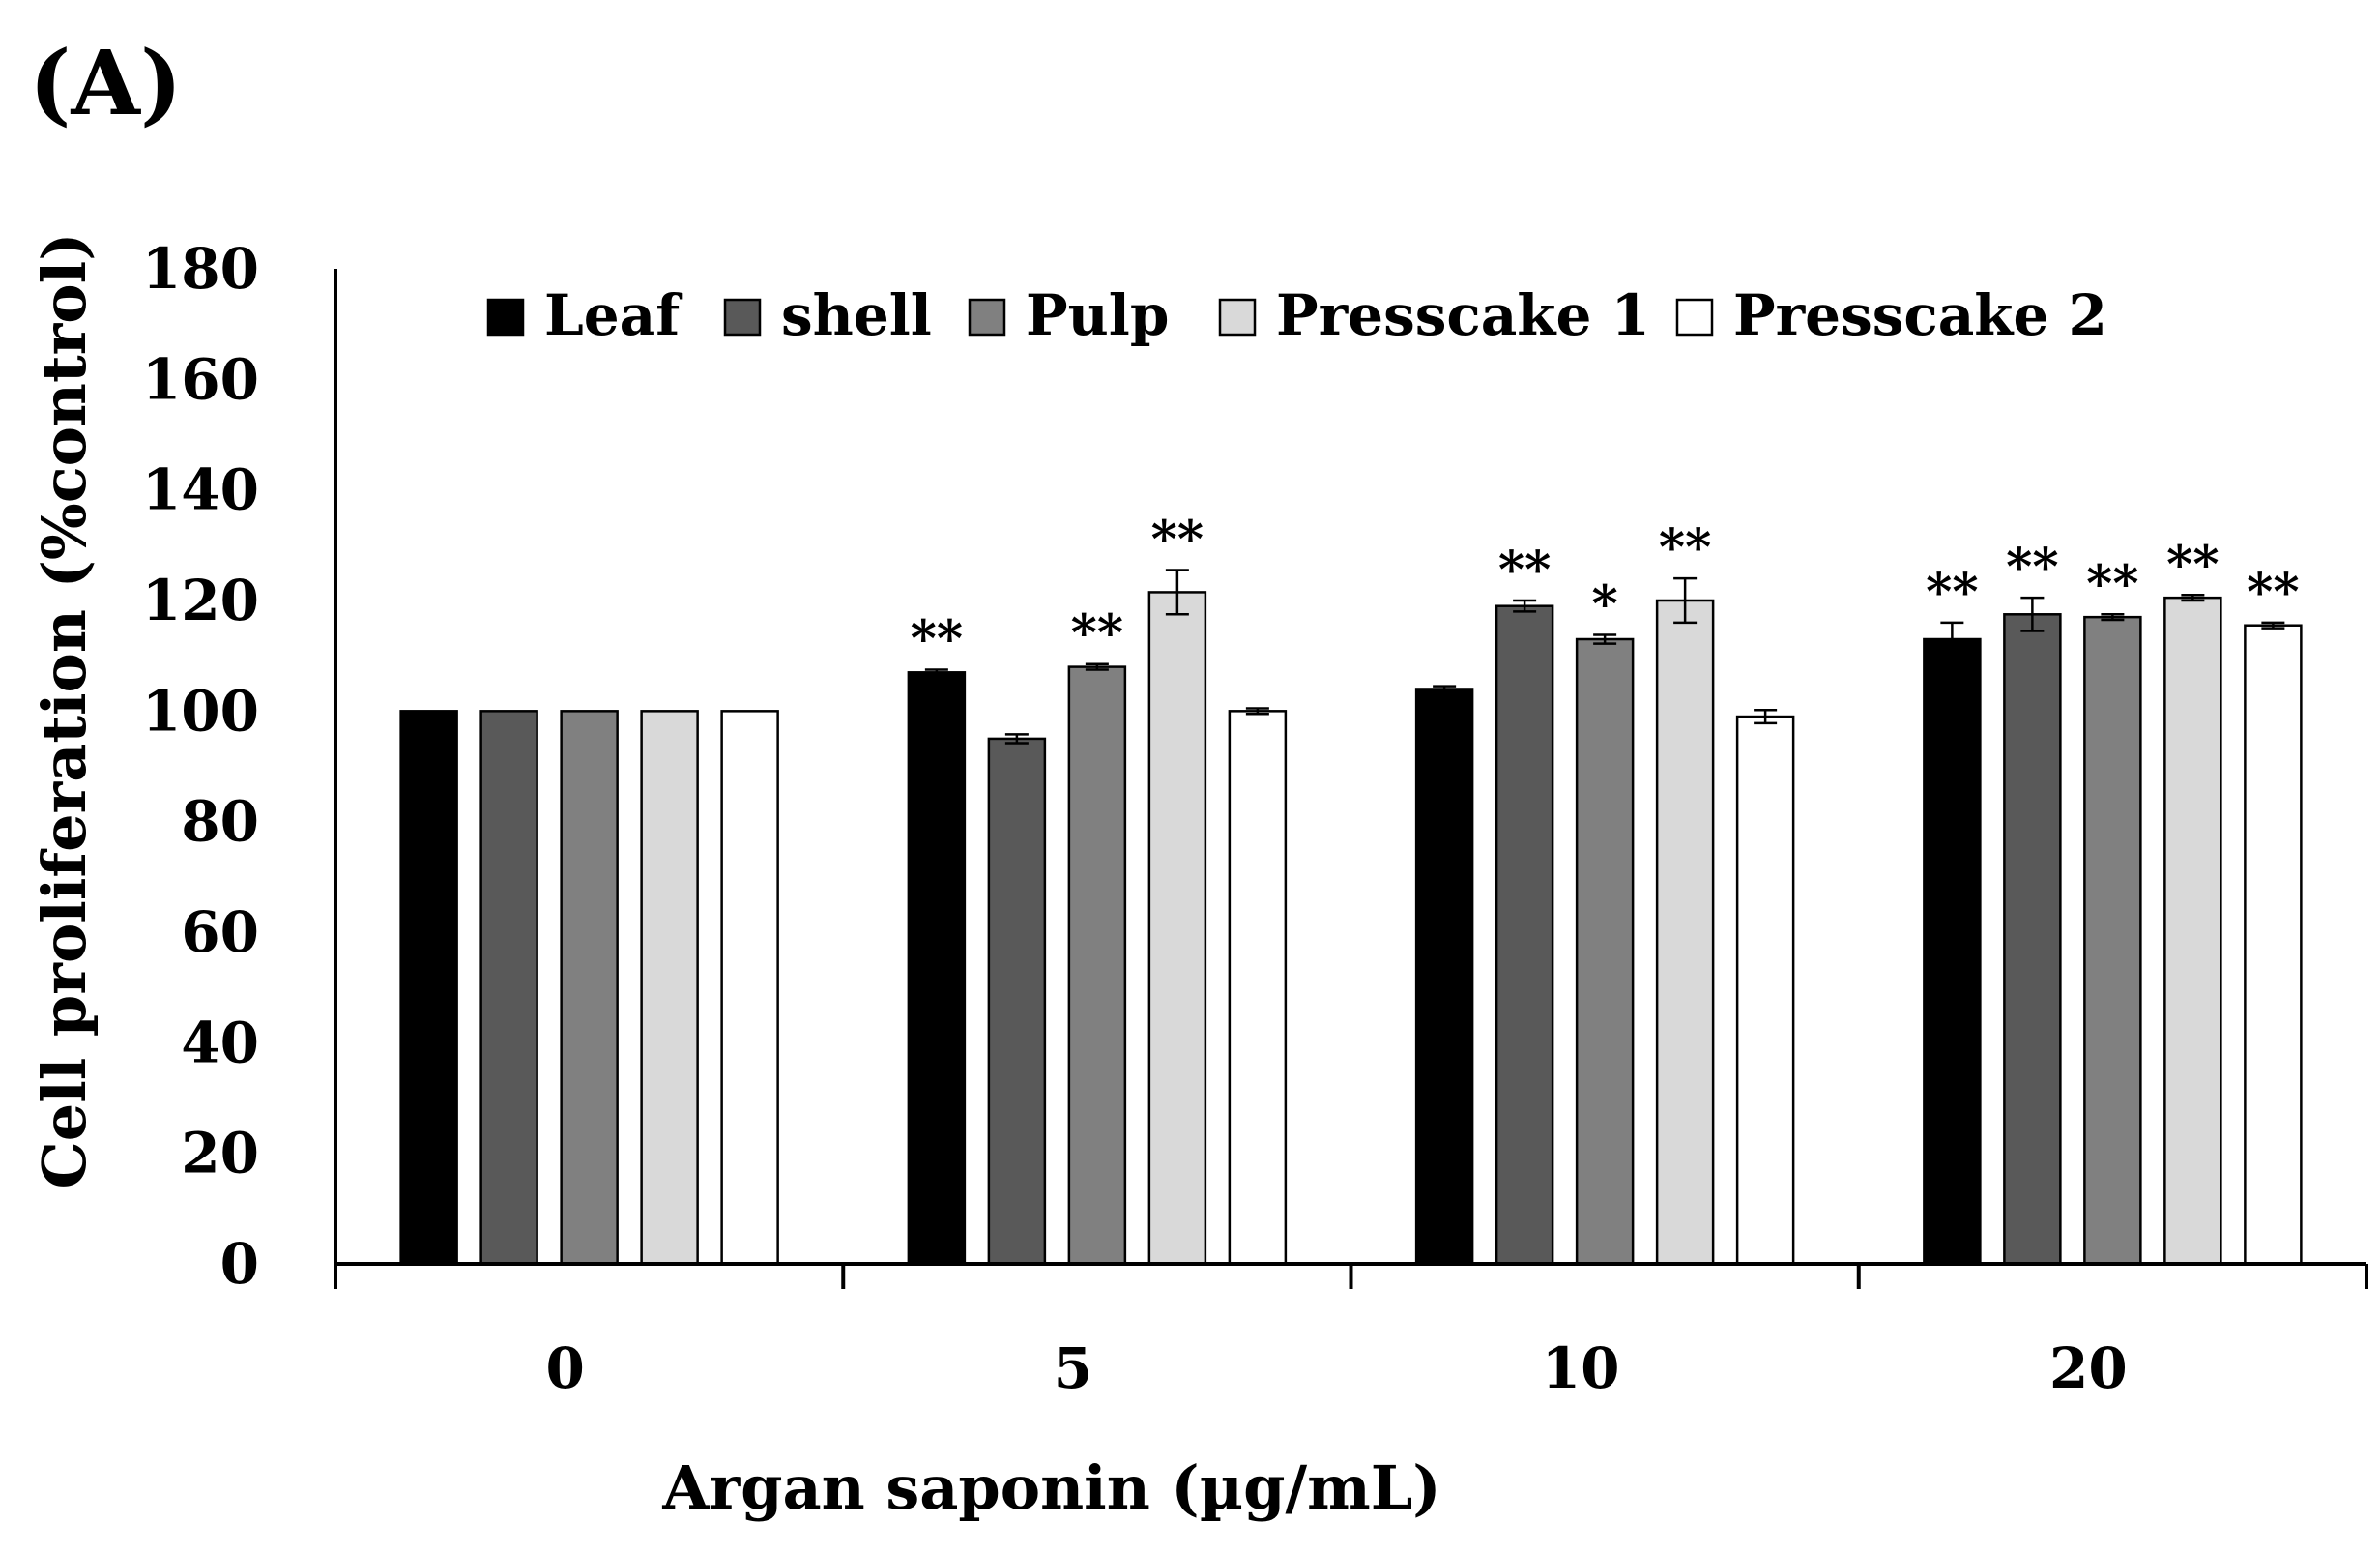 This screenshot has width=2380, height=1553. Describe the element at coordinates (220, 822) in the screenshot. I see `y-tick-label: 80` at that location.